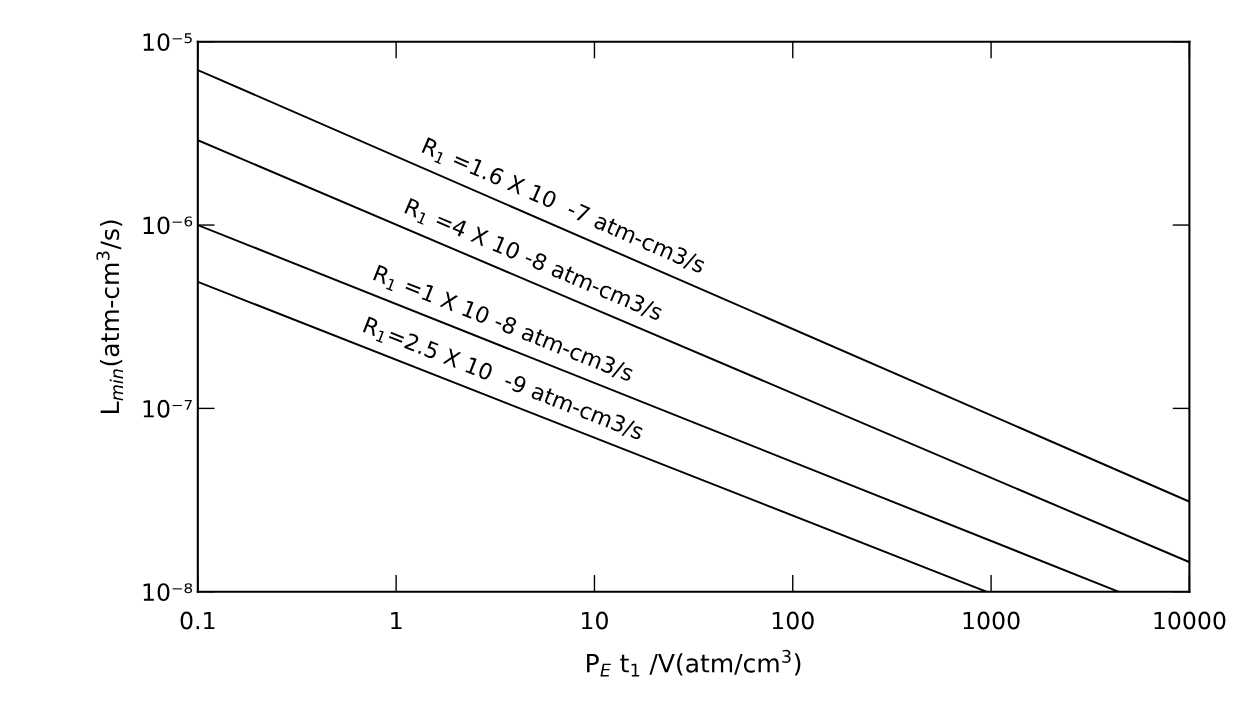 The image size is (1252, 719). What do you see at coordinates (793, 620) in the screenshot?
I see `x-tick-label: 100` at bounding box center [793, 620].